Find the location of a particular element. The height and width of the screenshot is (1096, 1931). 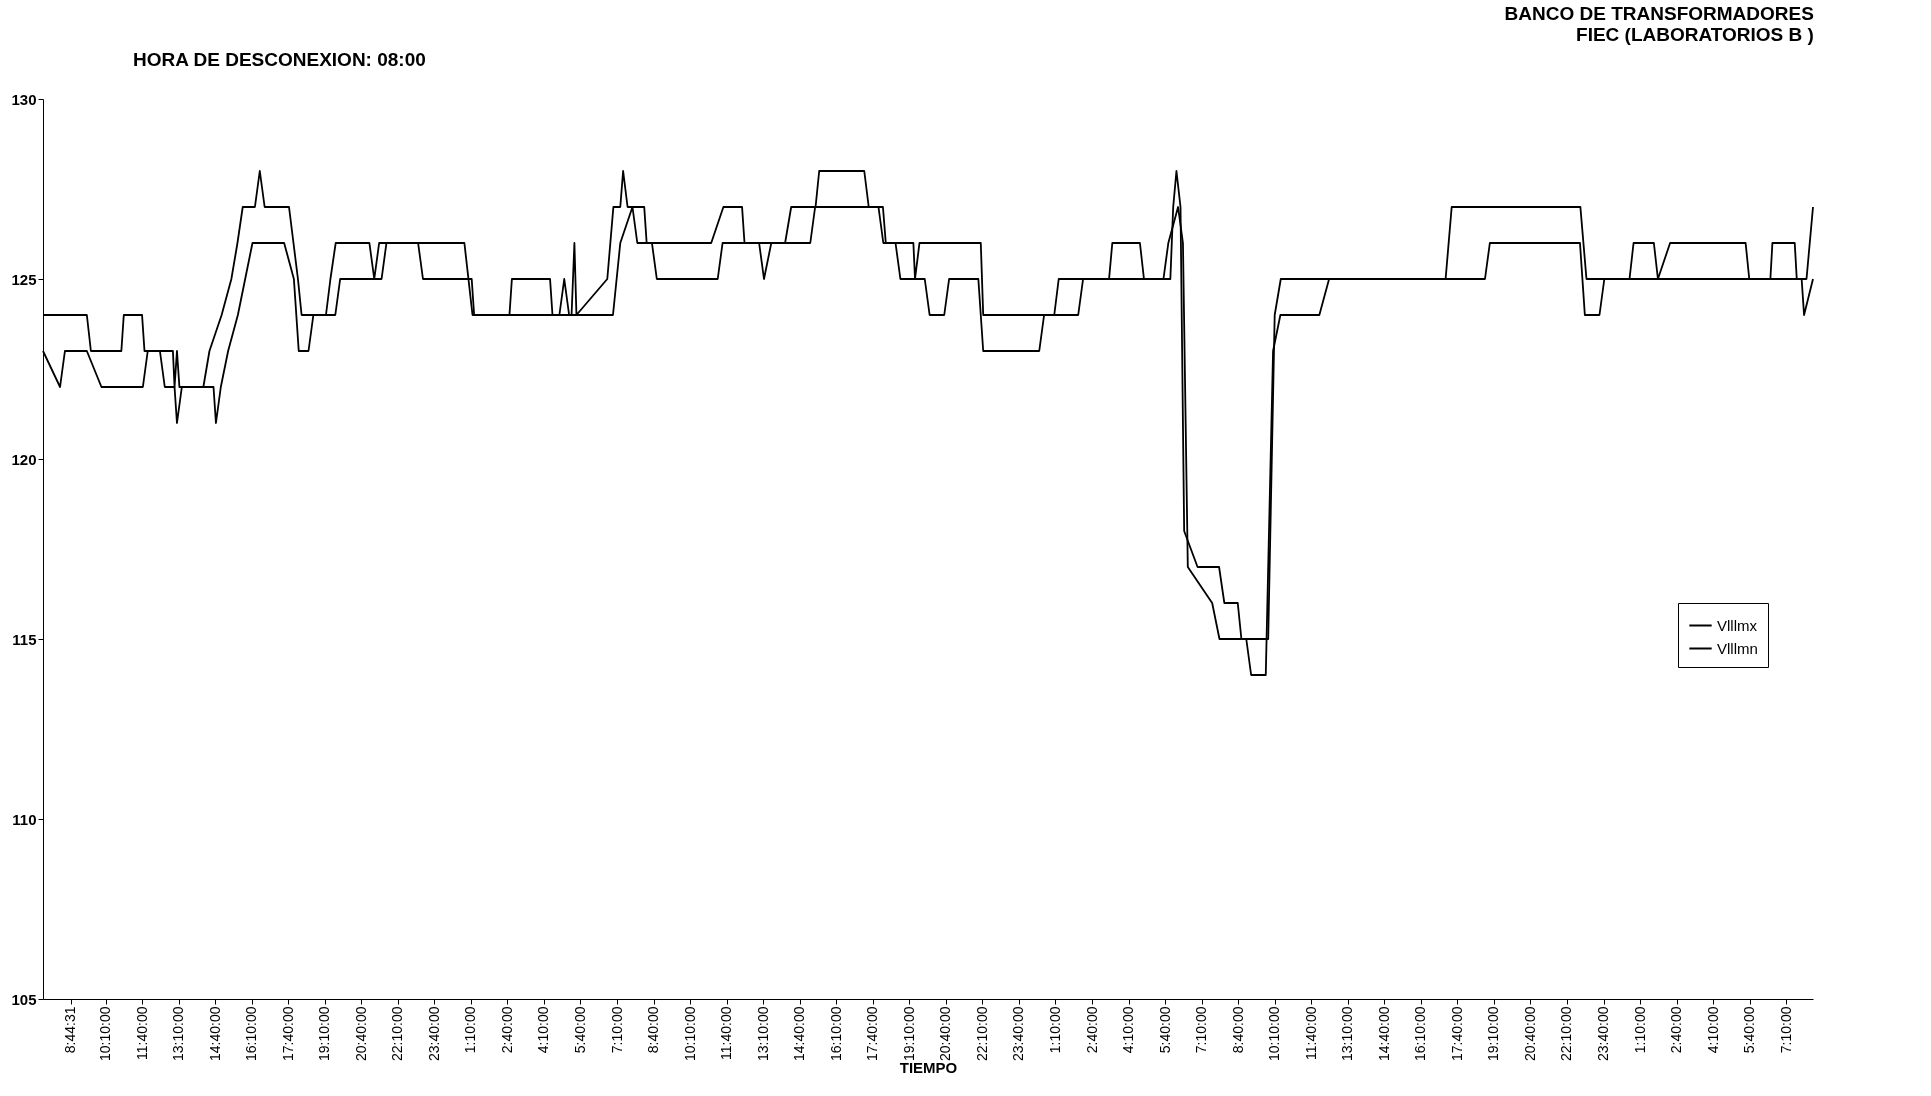

y-tick-label: 130 is located at coordinates (24, 99).